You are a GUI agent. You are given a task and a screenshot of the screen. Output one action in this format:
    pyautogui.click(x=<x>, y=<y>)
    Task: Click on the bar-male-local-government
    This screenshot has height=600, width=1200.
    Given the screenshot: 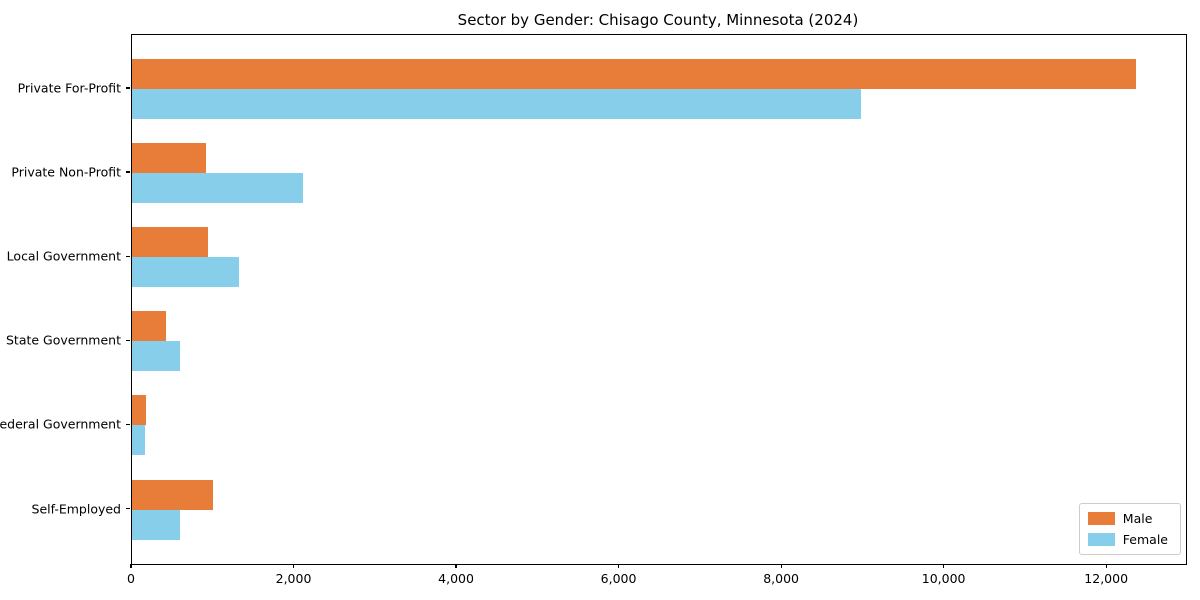 What is the action you would take?
    pyautogui.click(x=170, y=242)
    